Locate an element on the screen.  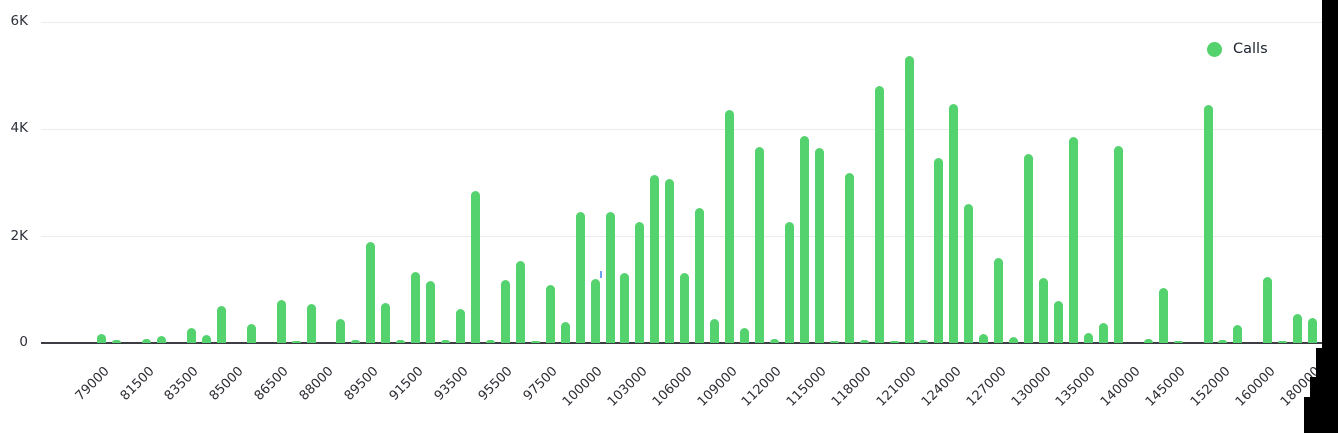
x-axis-label: 130000 is located at coordinates (1031, 387).